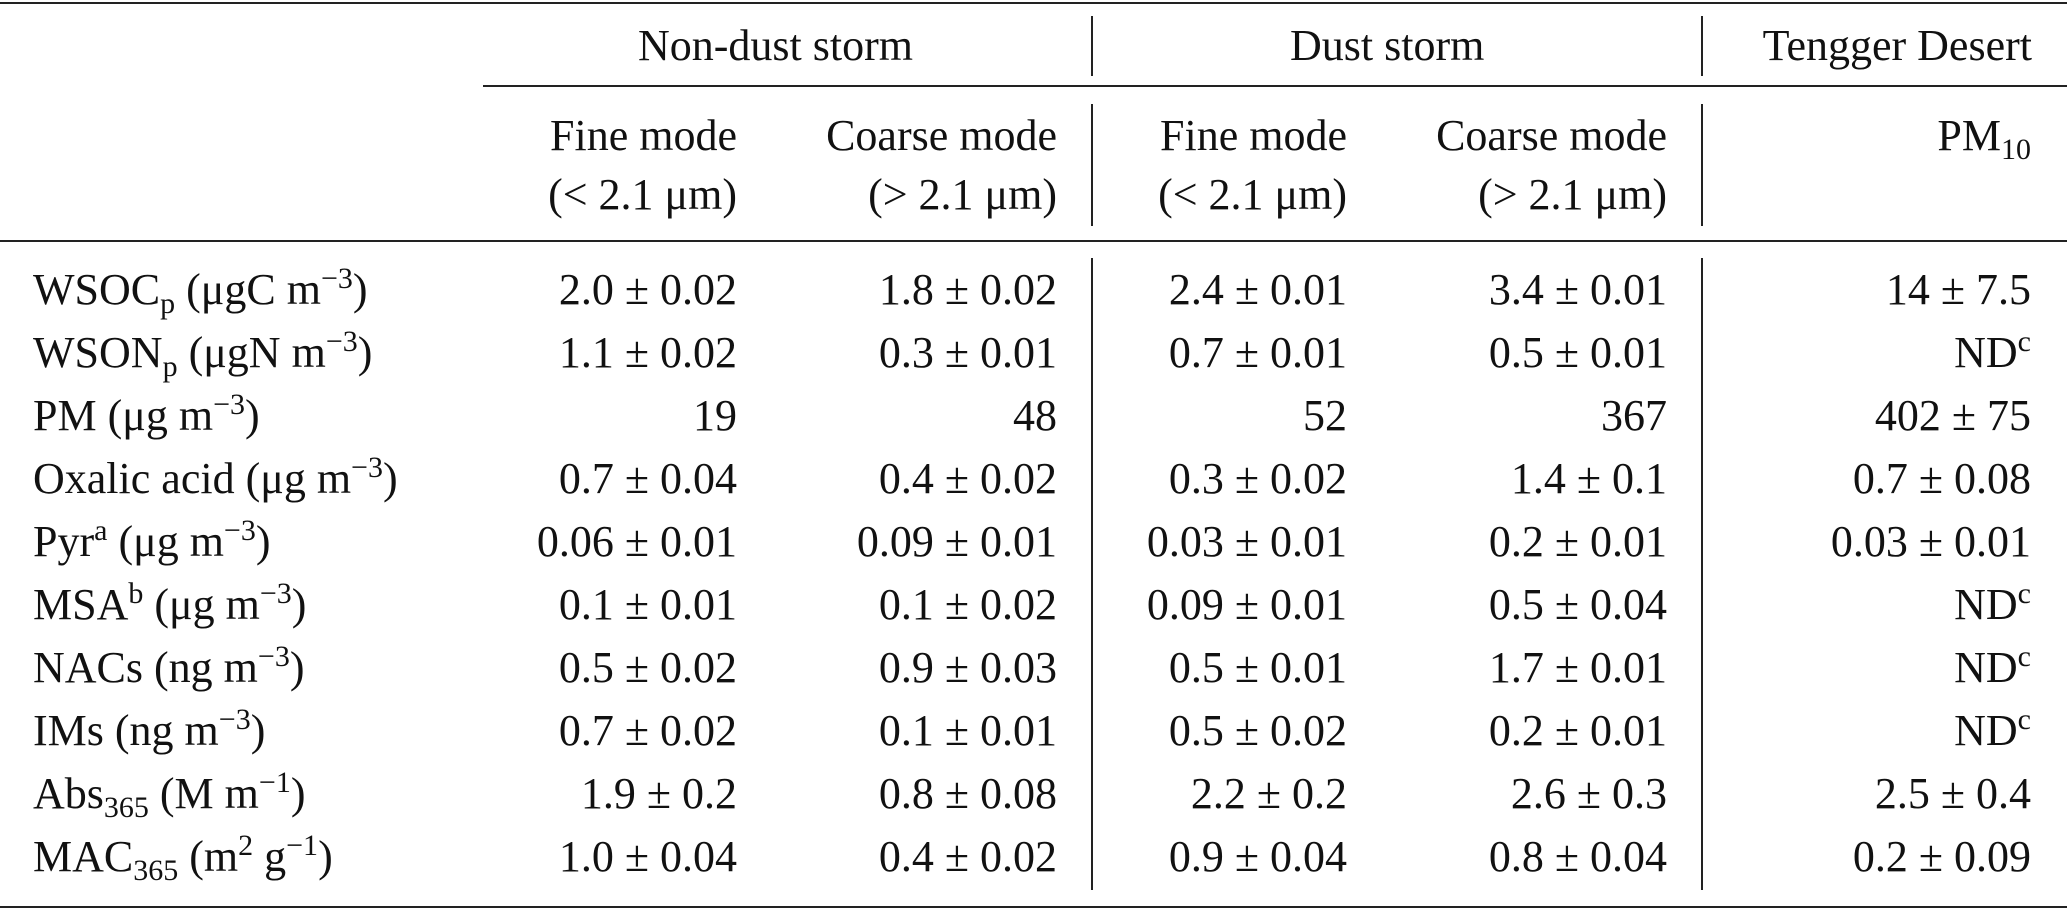  I want to click on table-cell: 1.8 ± 0.02, so click(967, 289).